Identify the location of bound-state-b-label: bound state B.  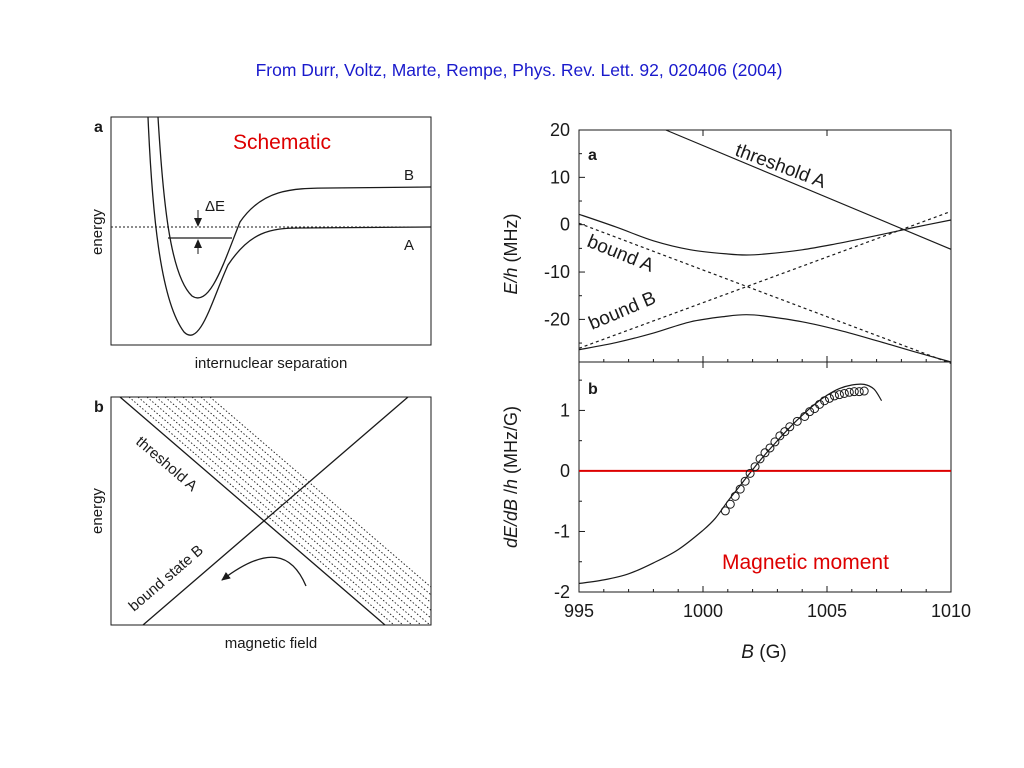
(166, 578).